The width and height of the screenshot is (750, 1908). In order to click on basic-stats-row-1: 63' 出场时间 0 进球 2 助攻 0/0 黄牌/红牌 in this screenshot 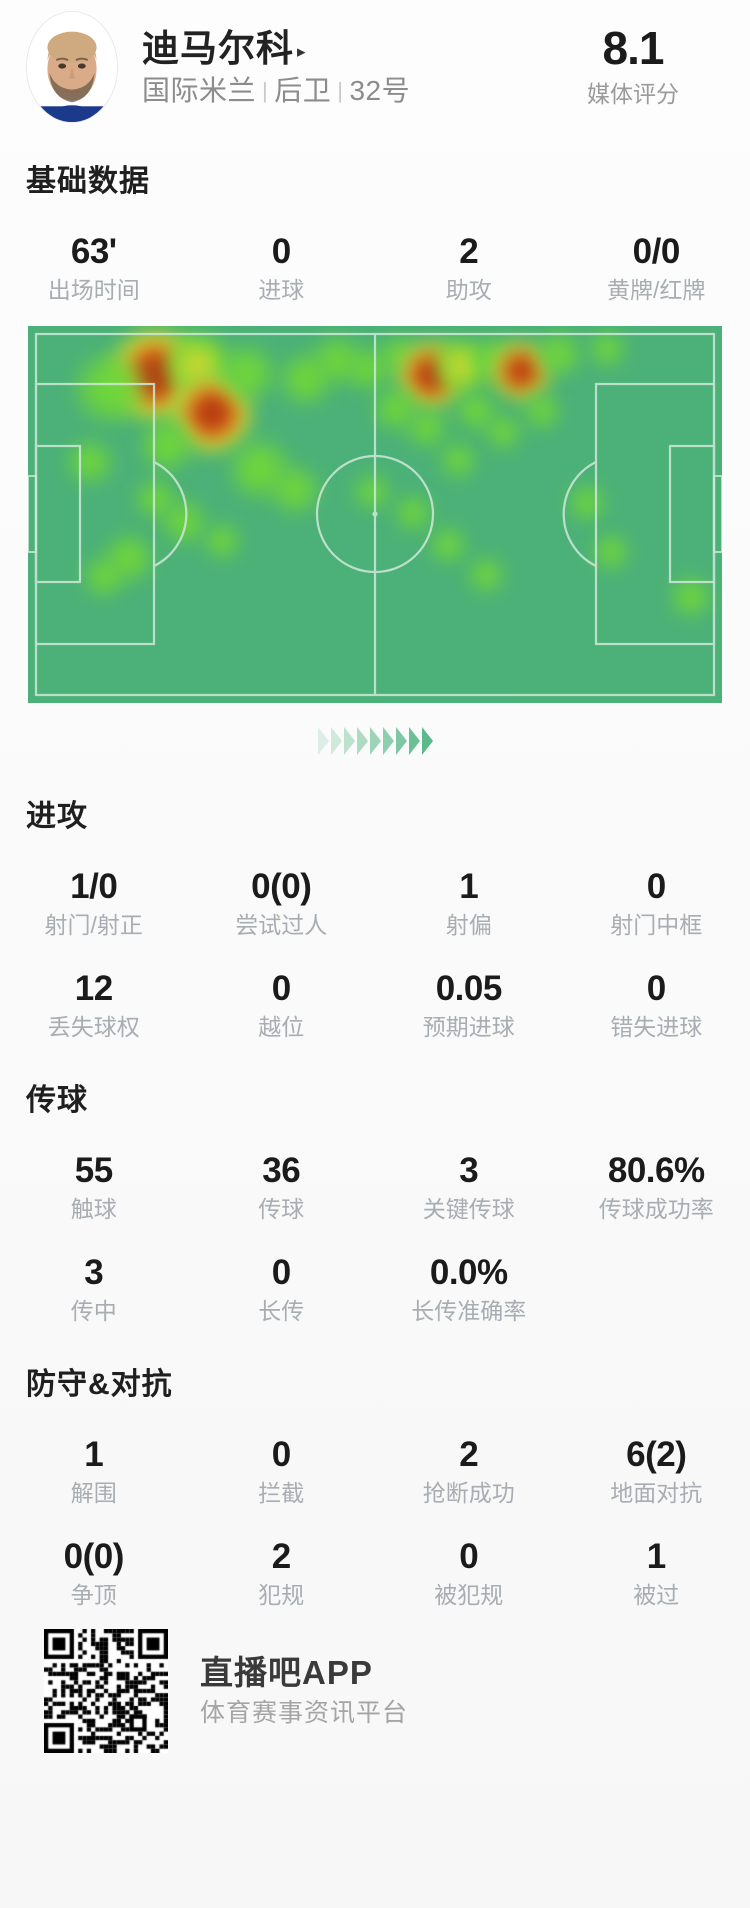, I will do `click(375, 268)`.